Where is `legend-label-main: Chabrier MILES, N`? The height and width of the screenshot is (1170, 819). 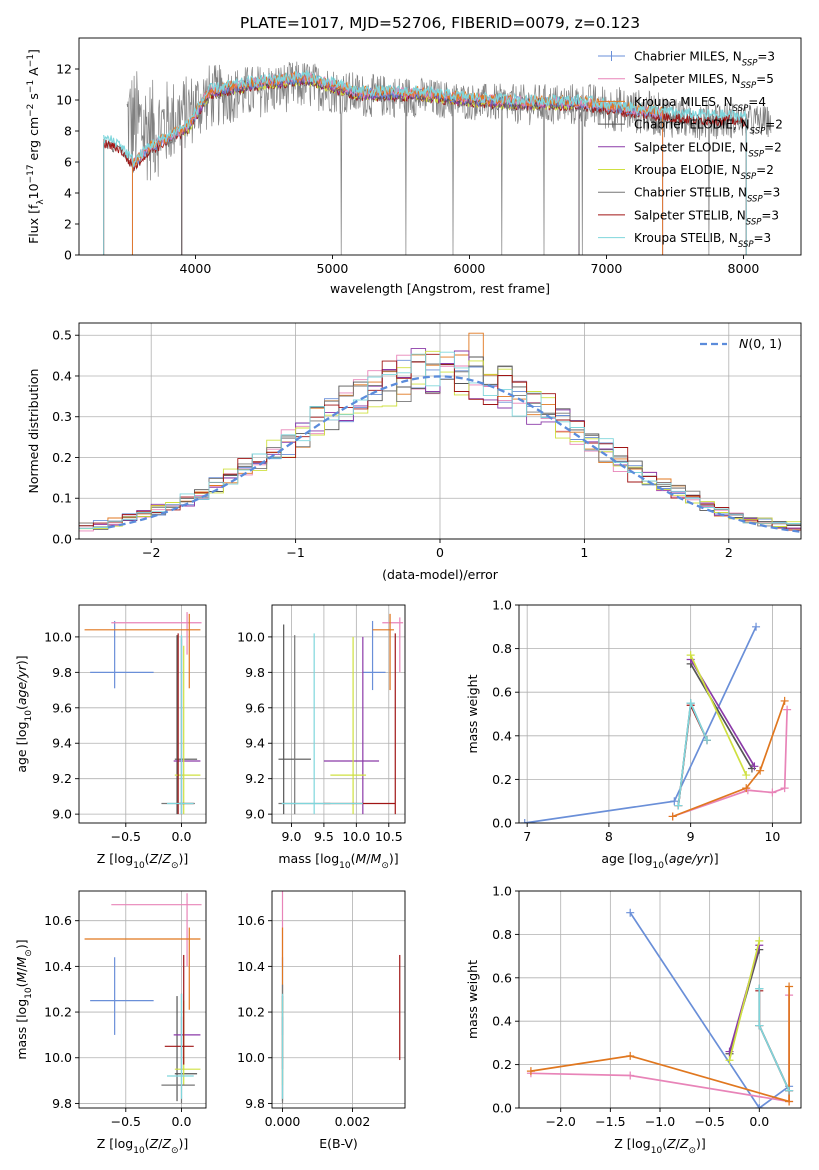 legend-label-main: Chabrier MILES, N is located at coordinates (688, 57).